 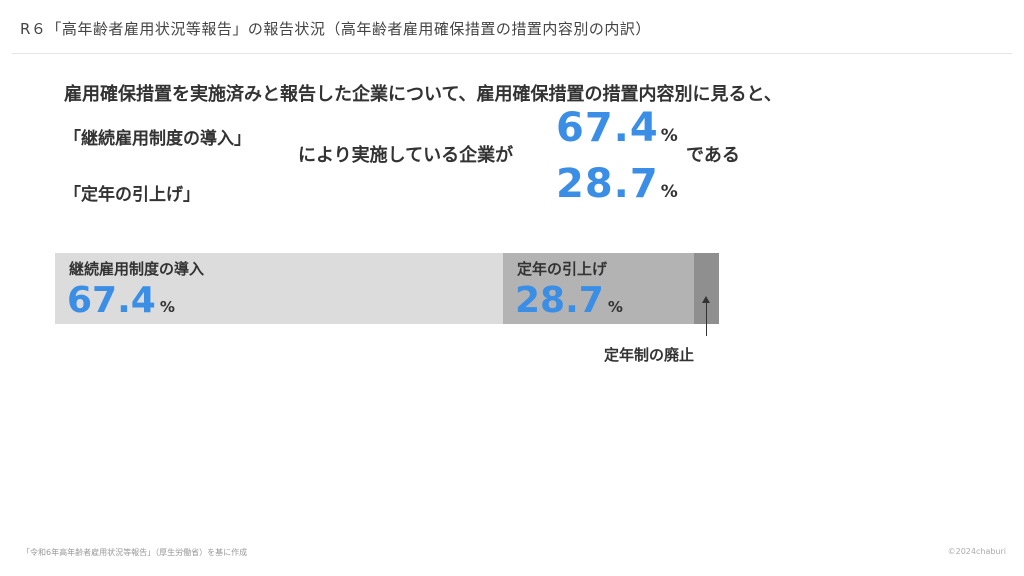 I want to click on summary-headline: 雇用確保措置を実施済みと報告した企業について、雇用確保措置の措置内容別に見ると、, so click(x=423, y=94).